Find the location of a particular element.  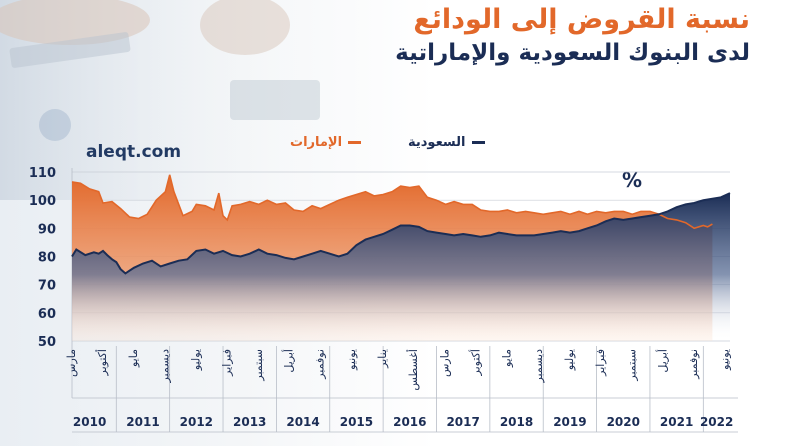

year-label: 2013 is located at coordinates (249, 422).